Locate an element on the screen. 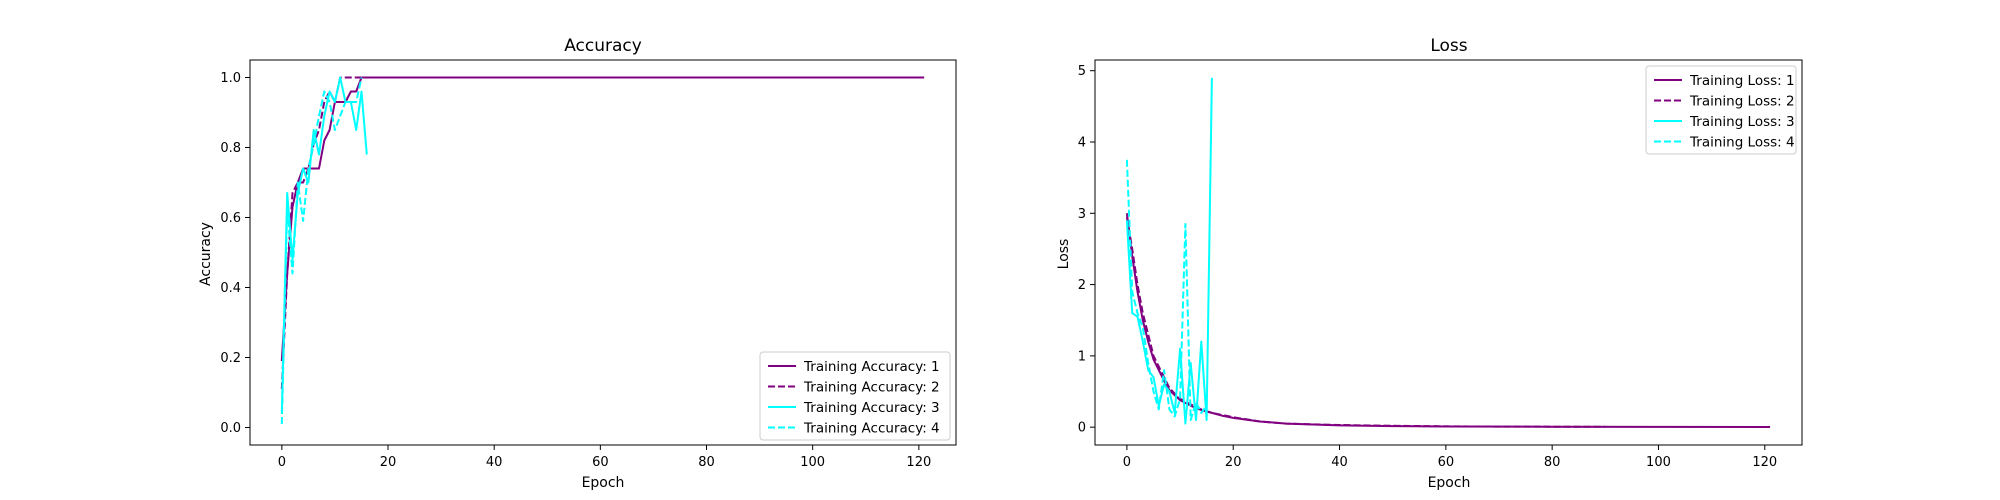 This screenshot has height=500, width=2000. y-tick-label: 4 is located at coordinates (1082, 142).